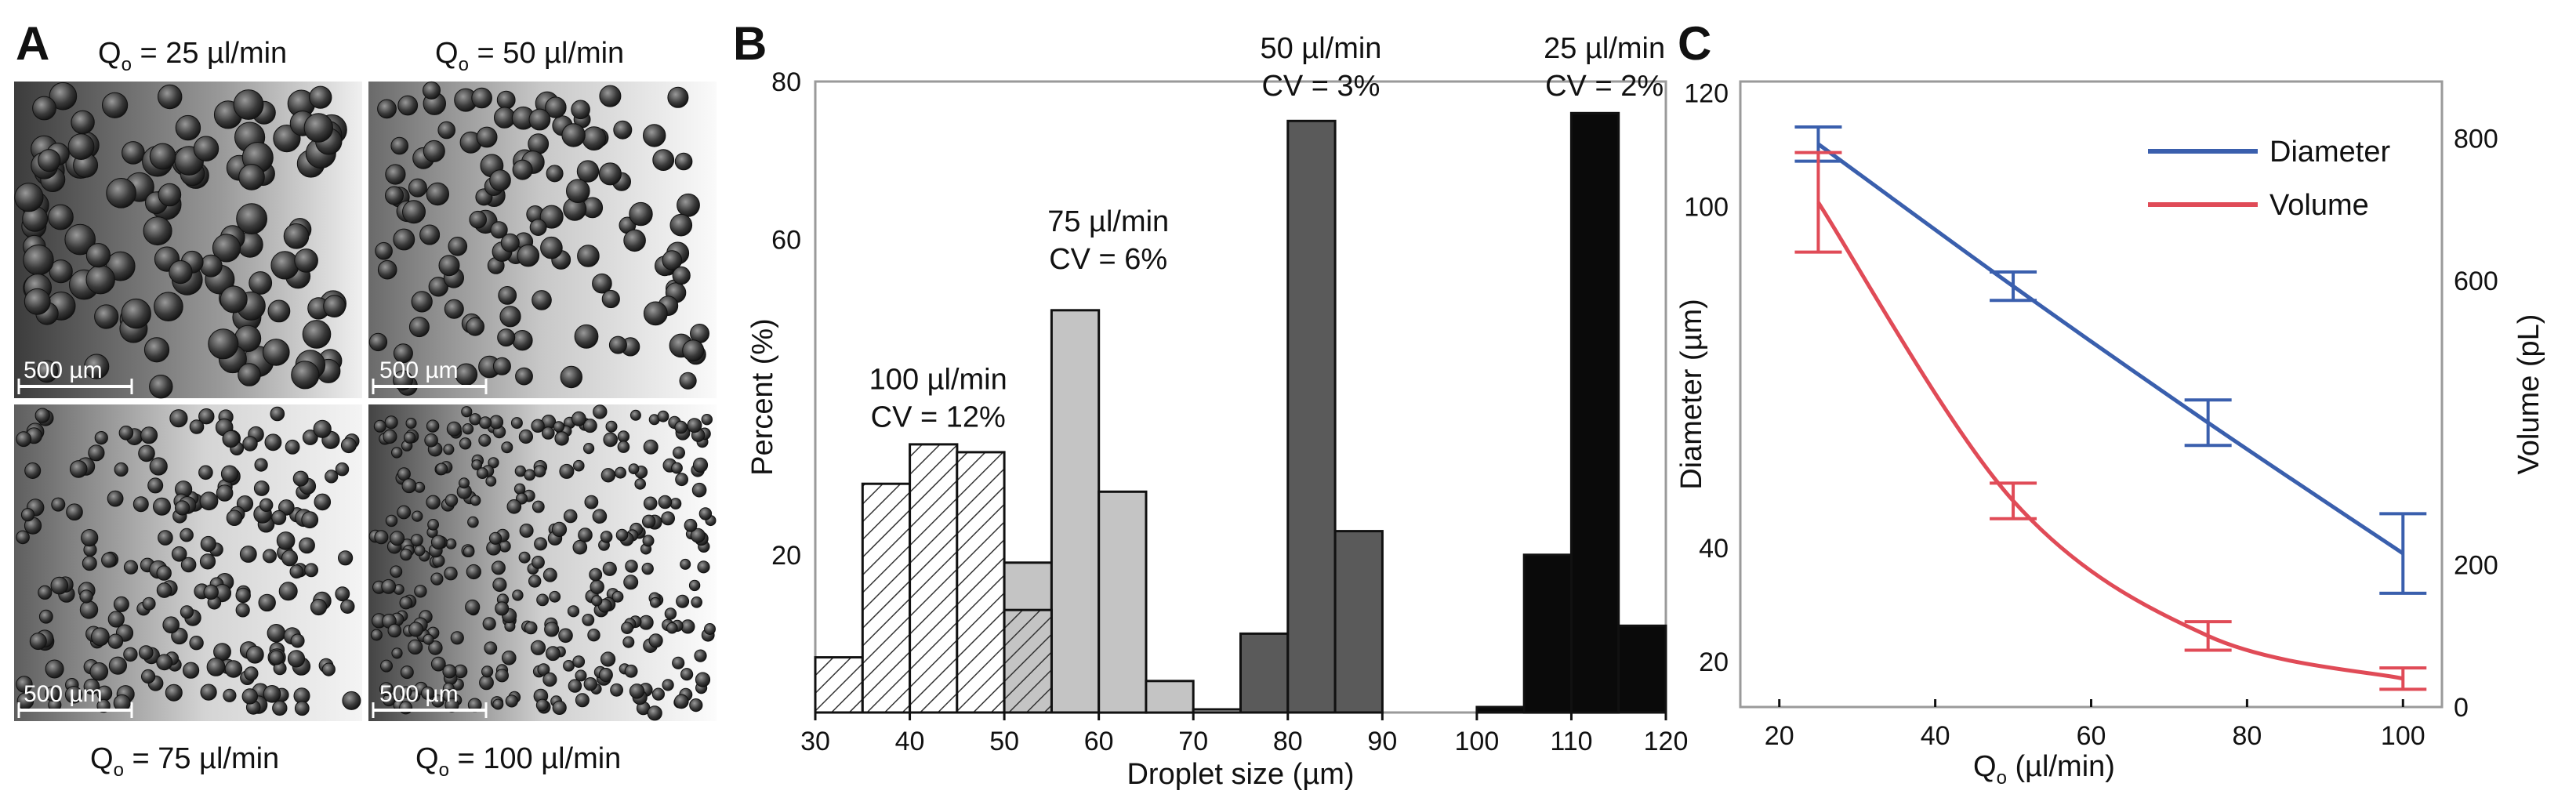 The width and height of the screenshot is (2576, 805). What do you see at coordinates (1321, 48) in the screenshot?
I see `bar-annotation: 50 µl/min` at bounding box center [1321, 48].